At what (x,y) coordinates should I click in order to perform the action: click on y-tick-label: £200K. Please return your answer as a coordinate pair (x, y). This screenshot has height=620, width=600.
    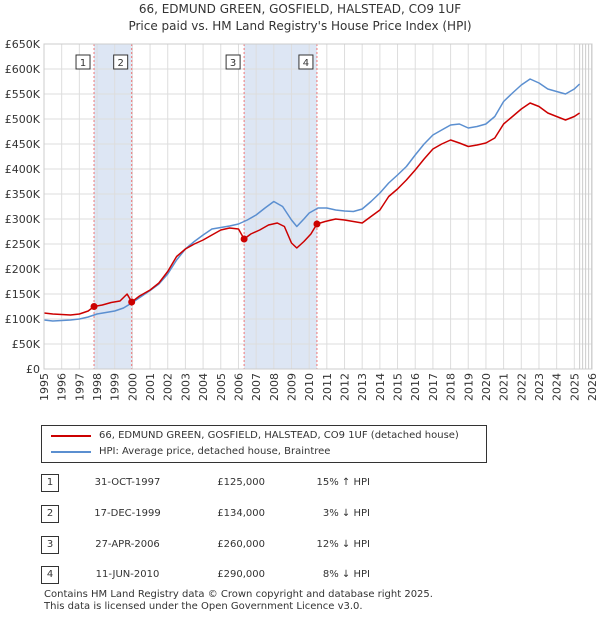
    Looking at the image, I should click on (23, 269).